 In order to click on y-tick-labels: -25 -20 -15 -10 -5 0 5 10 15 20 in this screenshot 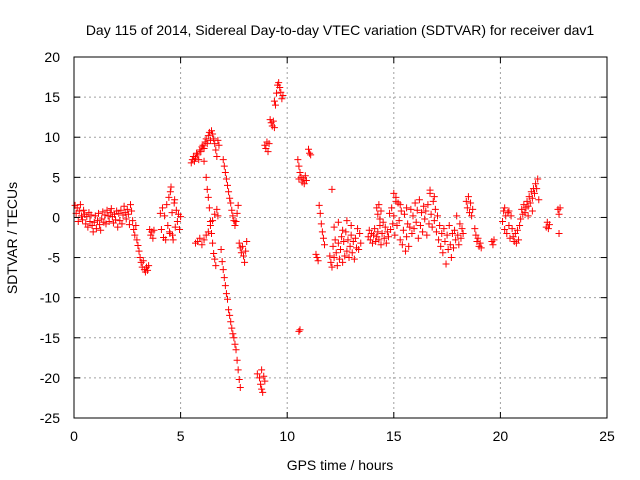, I will do `click(50, 237)`.